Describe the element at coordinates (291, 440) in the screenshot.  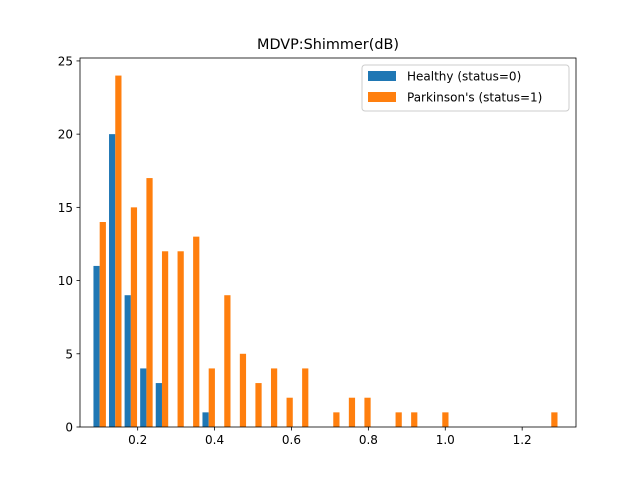
I see `x-tick-label: 0.6` at that location.